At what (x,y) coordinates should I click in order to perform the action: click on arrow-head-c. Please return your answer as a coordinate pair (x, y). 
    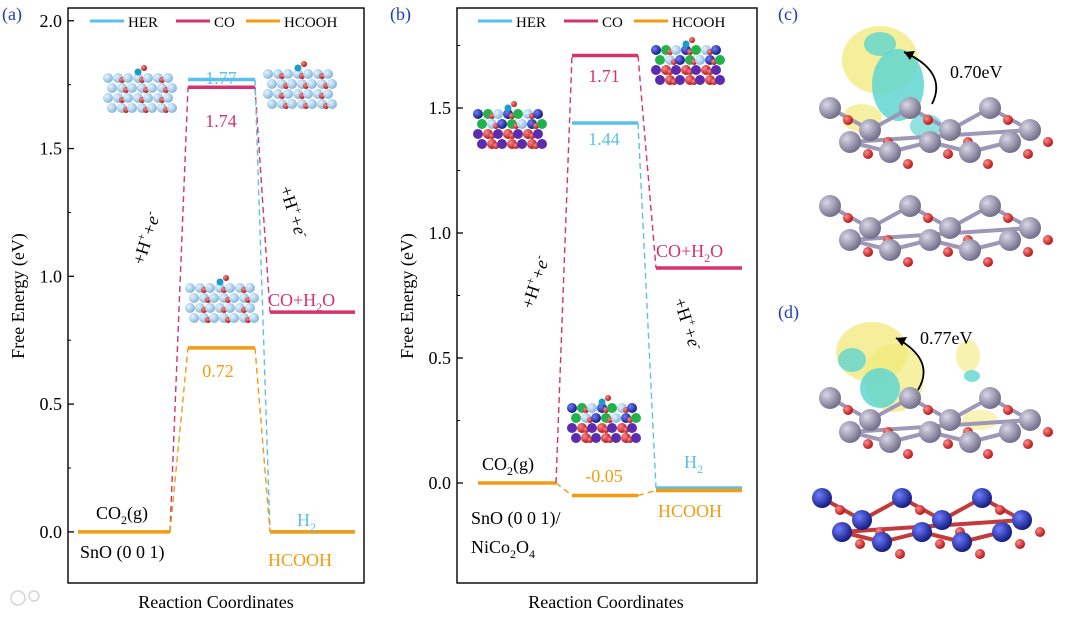
    Looking at the image, I should click on (909, 55).